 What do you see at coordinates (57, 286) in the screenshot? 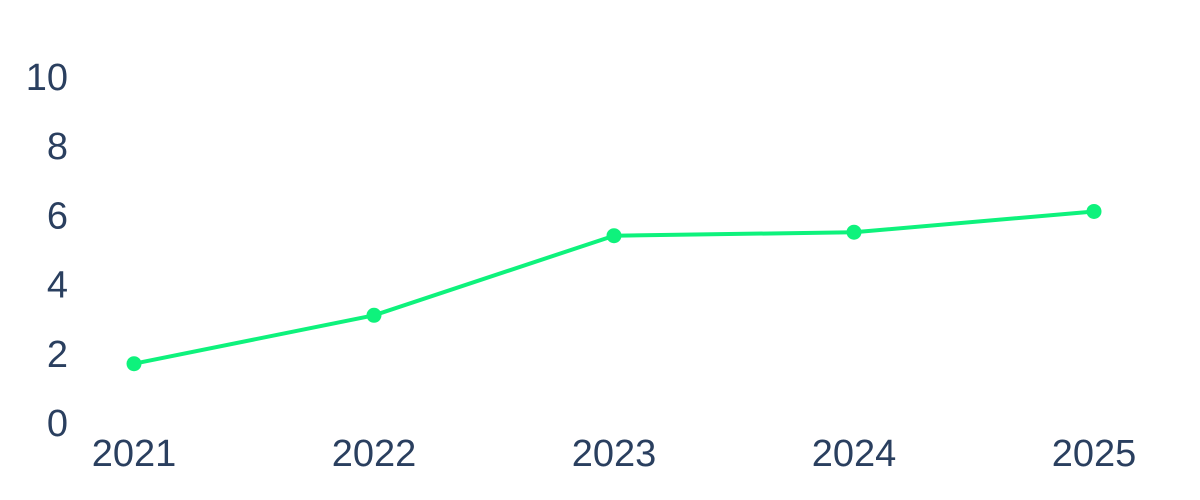
I see `y-tick-label: 4` at bounding box center [57, 286].